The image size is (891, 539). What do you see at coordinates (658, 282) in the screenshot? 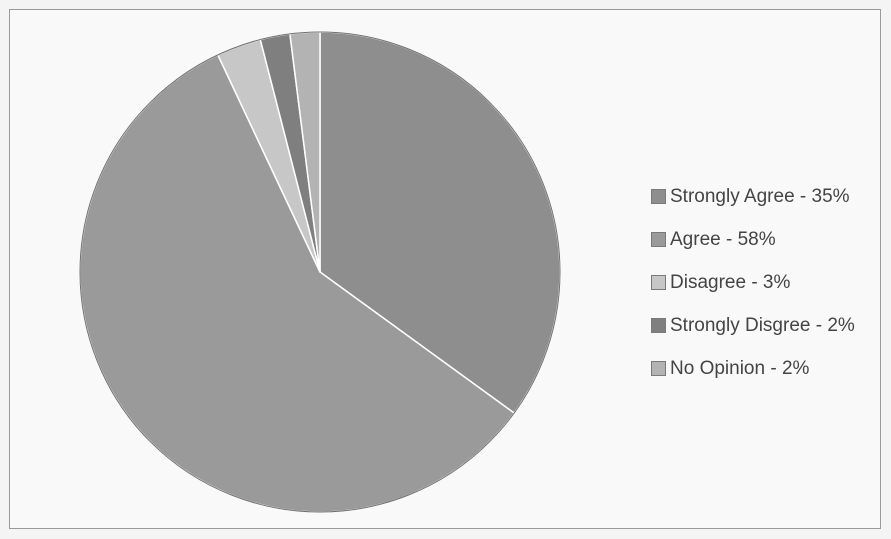
I see `legend-swatch-disagree` at bounding box center [658, 282].